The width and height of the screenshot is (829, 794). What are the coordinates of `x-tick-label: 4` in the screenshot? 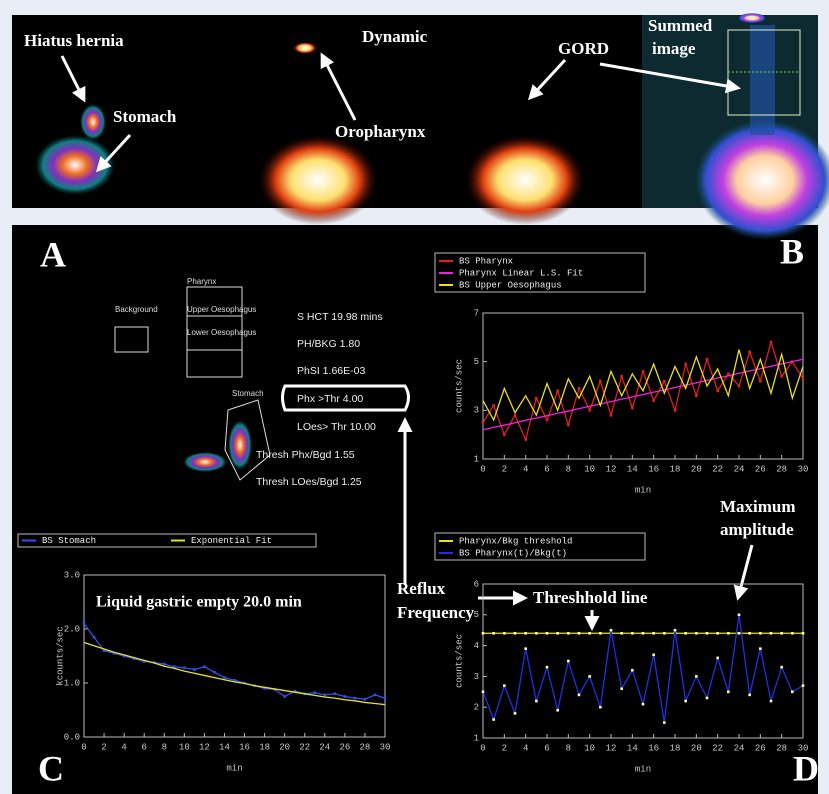 It's located at (525, 748).